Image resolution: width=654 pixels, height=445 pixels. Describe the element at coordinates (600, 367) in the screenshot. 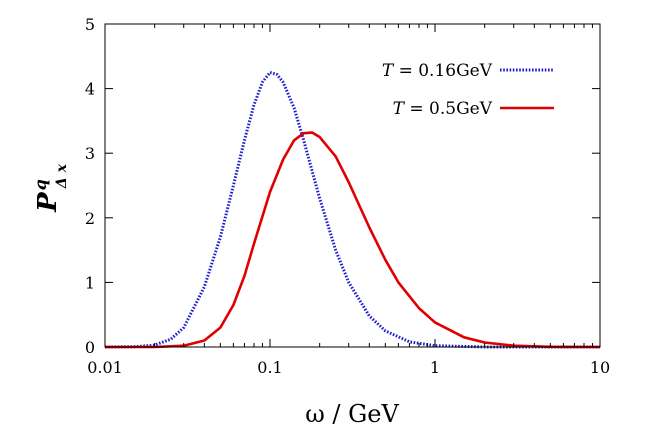

I see `x-tick-label: 10` at that location.